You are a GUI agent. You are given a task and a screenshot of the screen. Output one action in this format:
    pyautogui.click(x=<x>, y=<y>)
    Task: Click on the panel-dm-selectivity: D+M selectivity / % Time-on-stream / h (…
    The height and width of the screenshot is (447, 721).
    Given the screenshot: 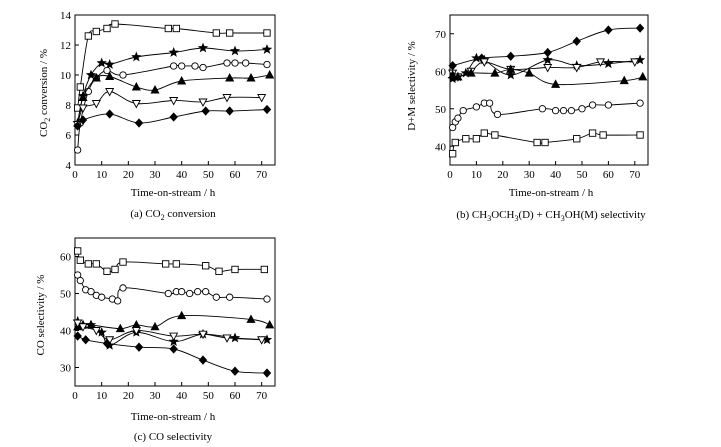 What is the action you would take?
    pyautogui.click(x=526, y=132)
    